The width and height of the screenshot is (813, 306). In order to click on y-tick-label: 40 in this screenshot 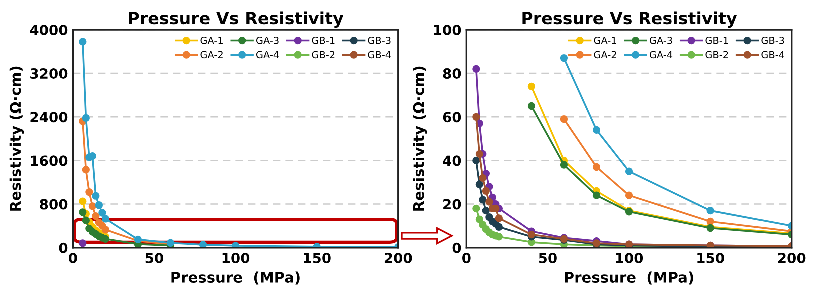, I will do `click(452, 161)`.